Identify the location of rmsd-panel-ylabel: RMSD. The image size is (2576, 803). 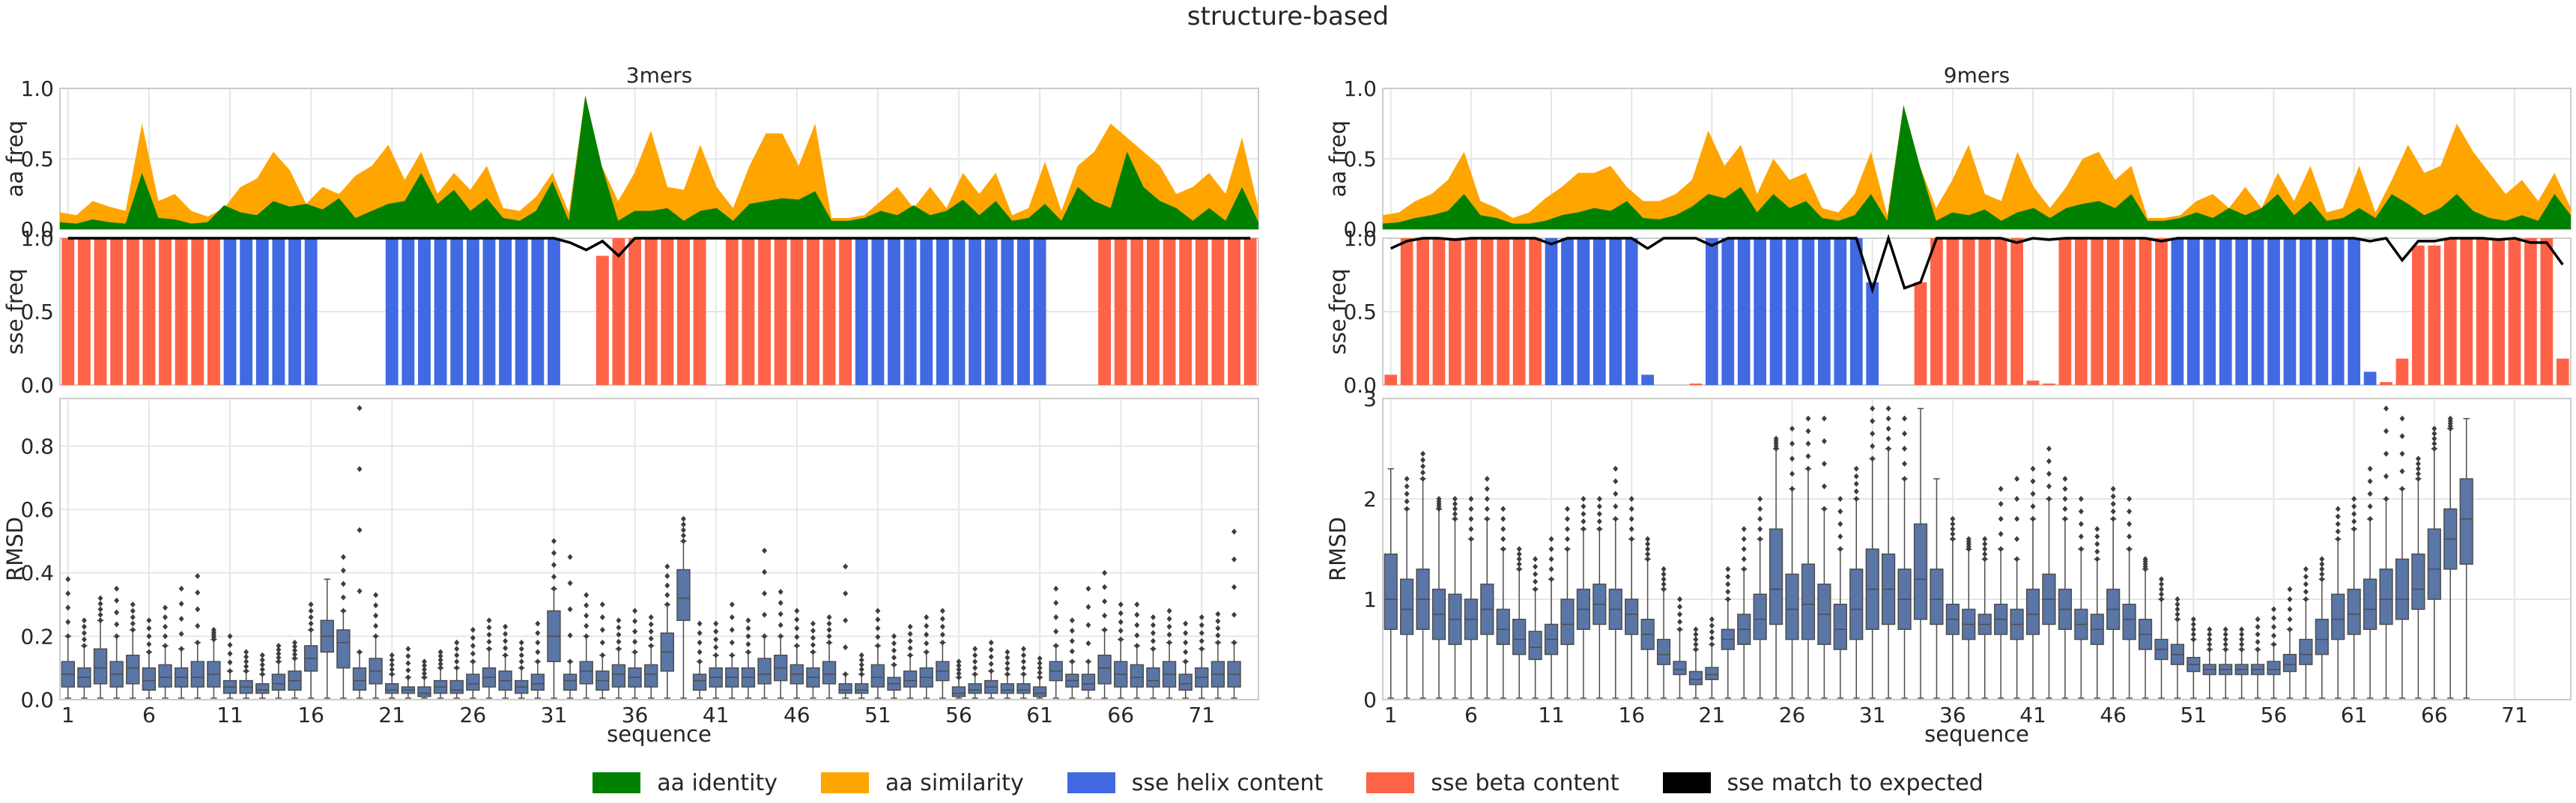
(1338, 549).